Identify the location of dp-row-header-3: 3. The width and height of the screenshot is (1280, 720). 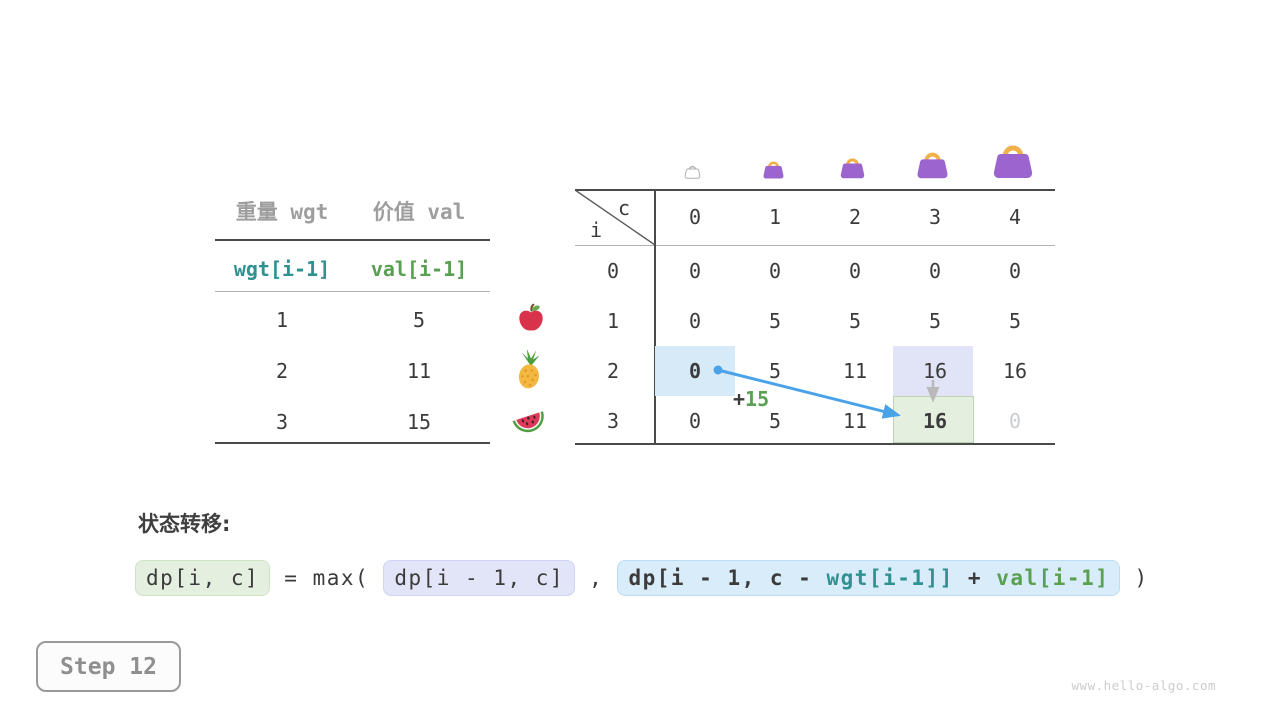
(613, 421).